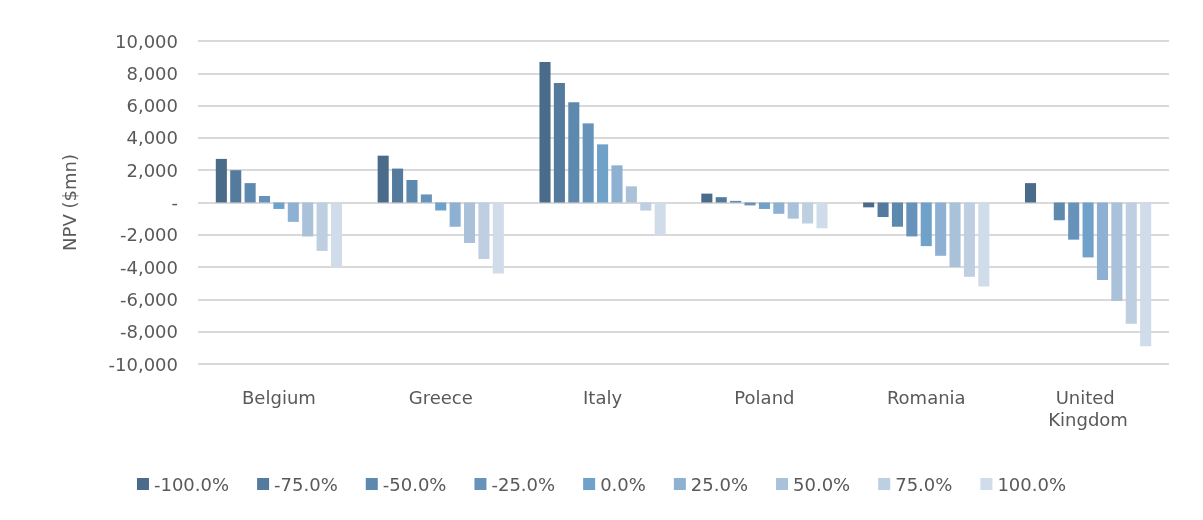  I want to click on y-tick-label: -2,000, so click(148, 235).